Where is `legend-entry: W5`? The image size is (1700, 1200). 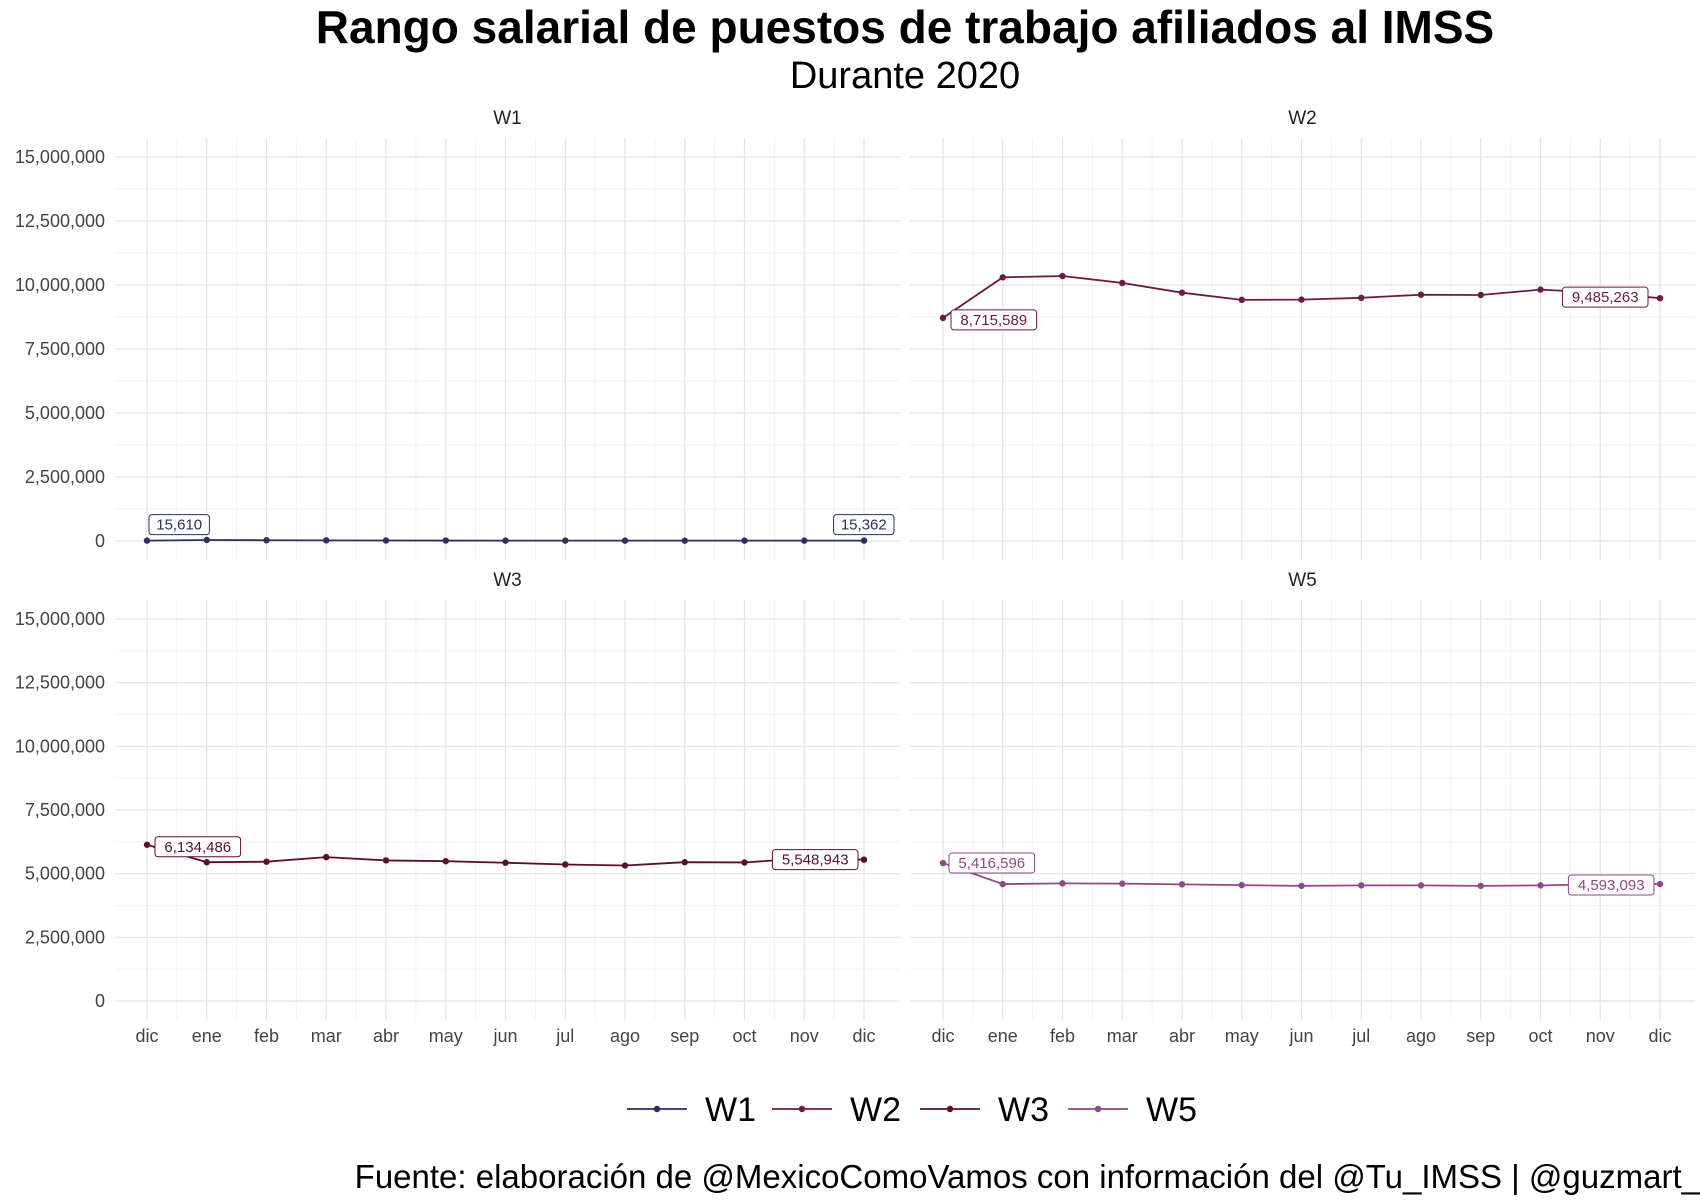
legend-entry: W5 is located at coordinates (1171, 1110).